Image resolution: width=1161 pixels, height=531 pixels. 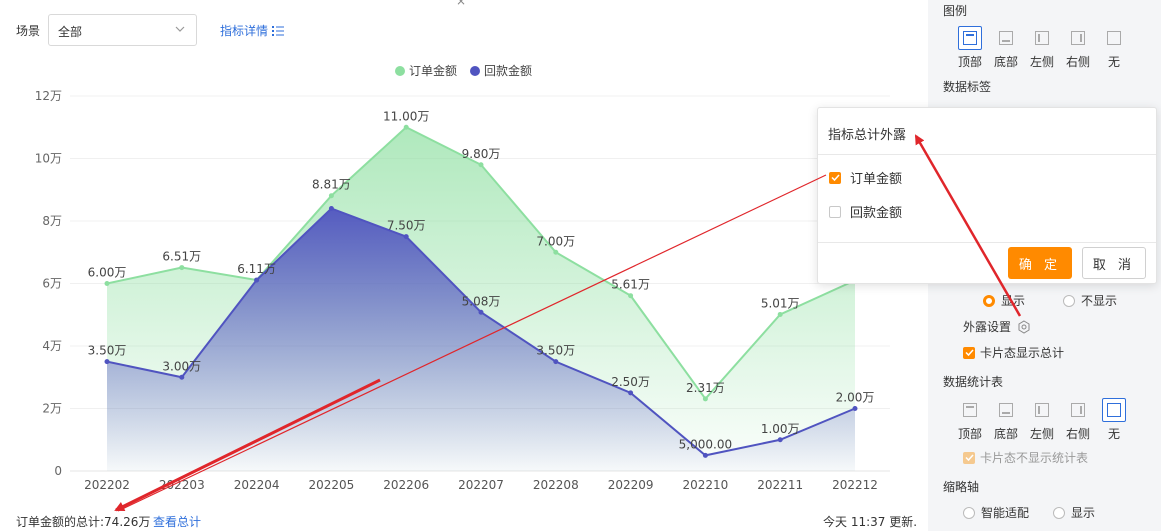 What do you see at coordinates (1078, 48) in the screenshot?
I see `legend-pos-right: 右侧` at bounding box center [1078, 48].